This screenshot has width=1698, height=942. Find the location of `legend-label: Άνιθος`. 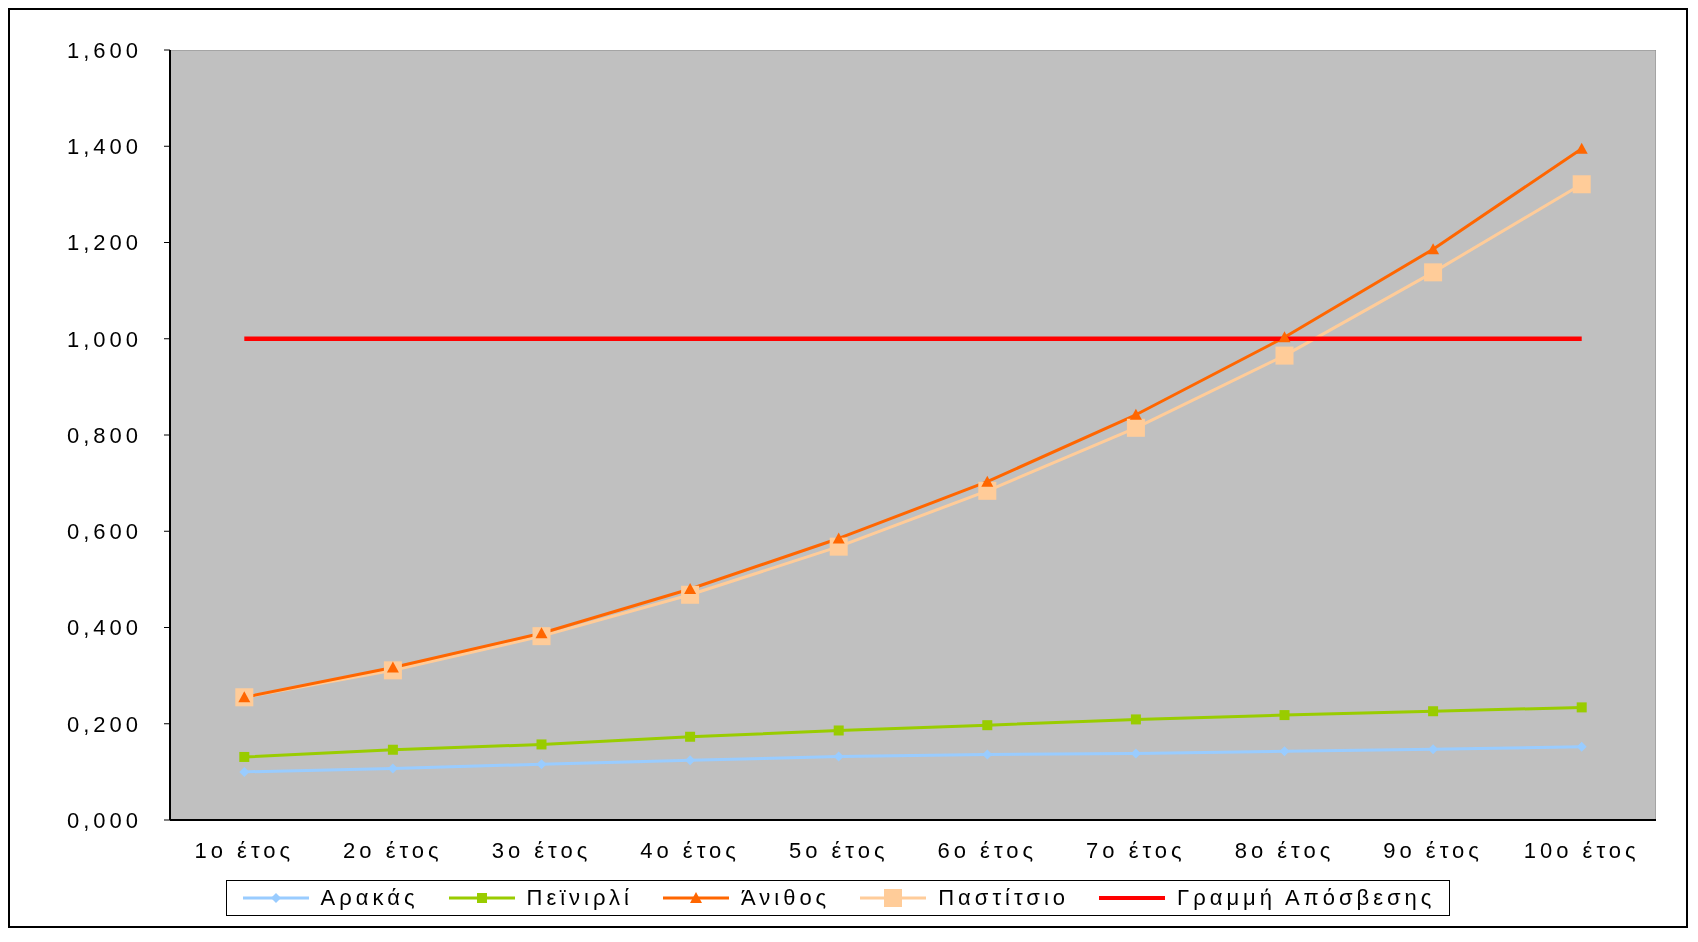

legend-label: Άνιθος is located at coordinates (785, 898).